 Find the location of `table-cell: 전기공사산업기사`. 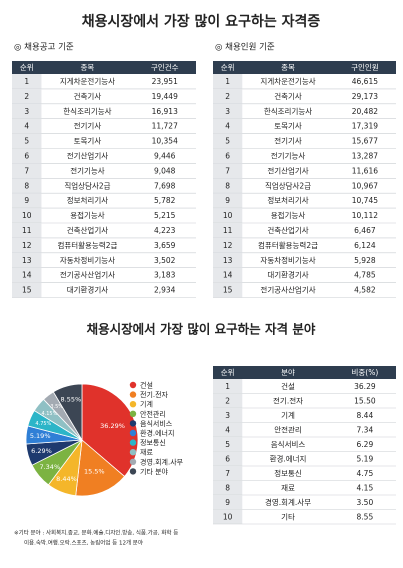

table-cell: 전기공사산업기사 is located at coordinates (287, 290).